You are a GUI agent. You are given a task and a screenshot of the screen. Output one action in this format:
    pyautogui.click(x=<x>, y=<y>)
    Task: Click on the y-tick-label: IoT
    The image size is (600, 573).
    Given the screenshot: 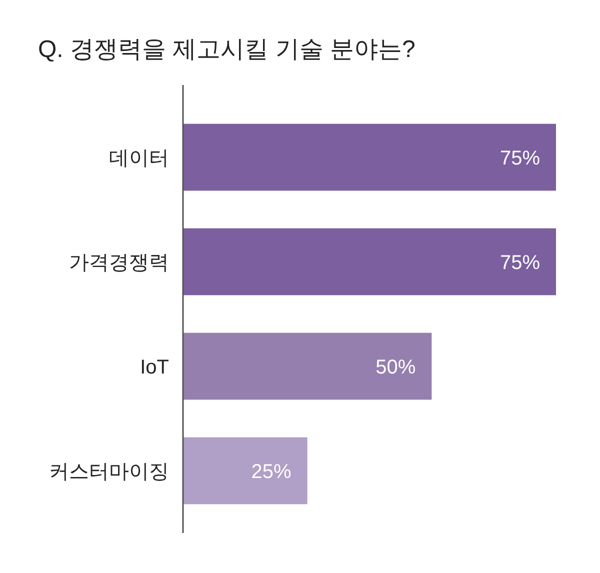 What is the action you would take?
    pyautogui.click(x=154, y=367)
    